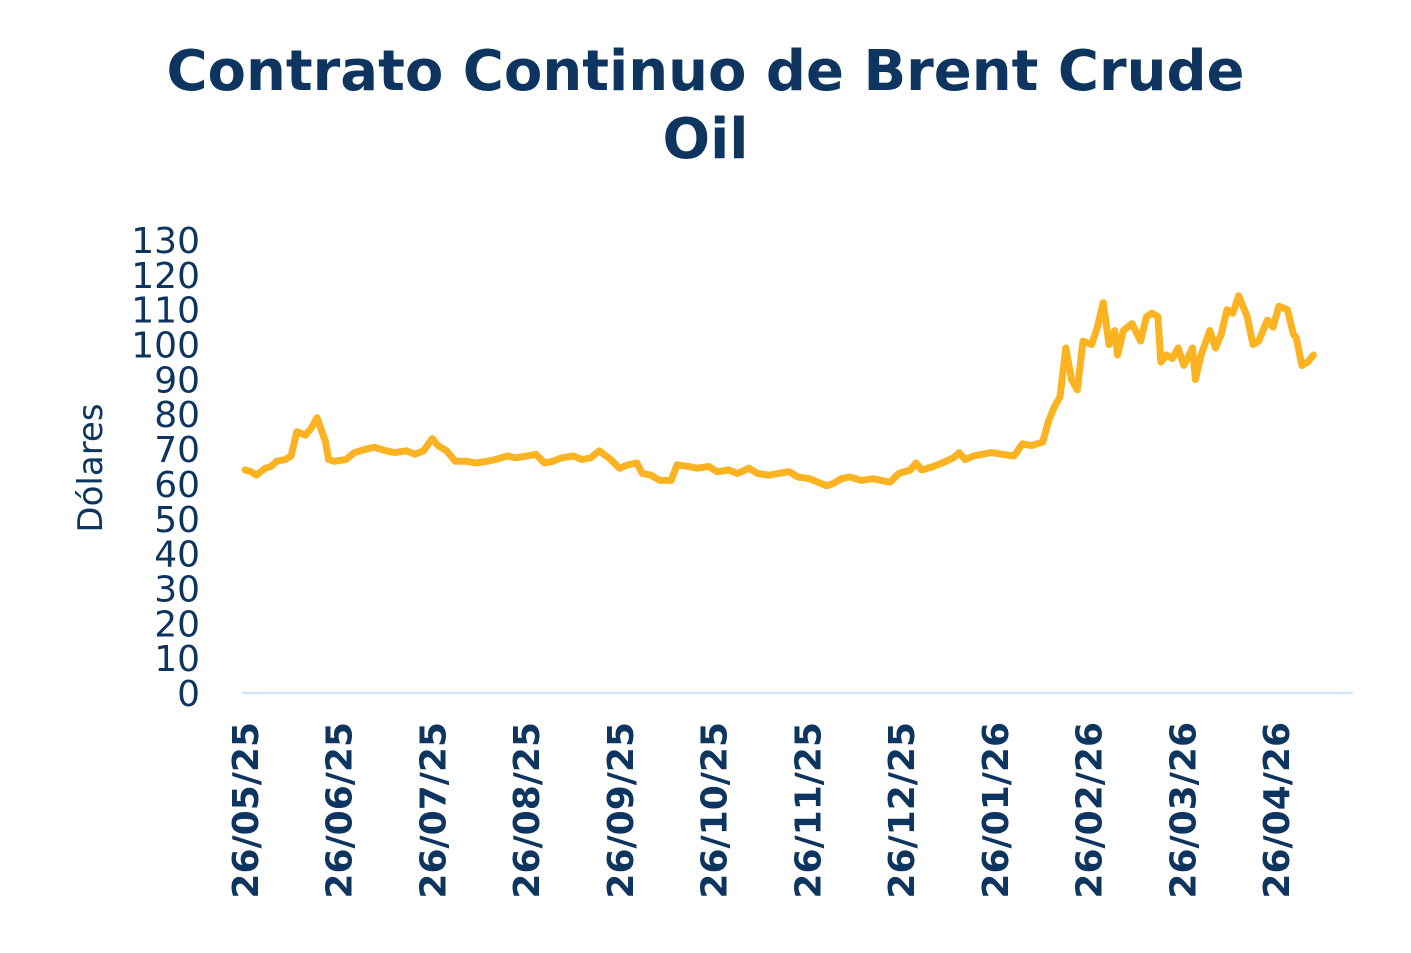  I want to click on y-axis-label: Dólares, so click(91, 467).